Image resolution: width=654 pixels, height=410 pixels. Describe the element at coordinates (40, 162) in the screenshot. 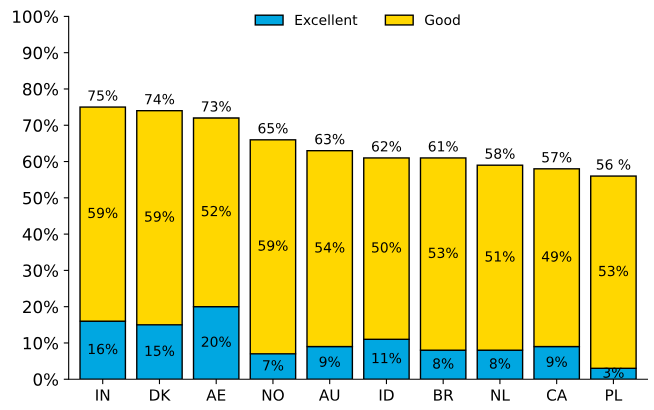

I see `y-tick-label: 60%` at that location.